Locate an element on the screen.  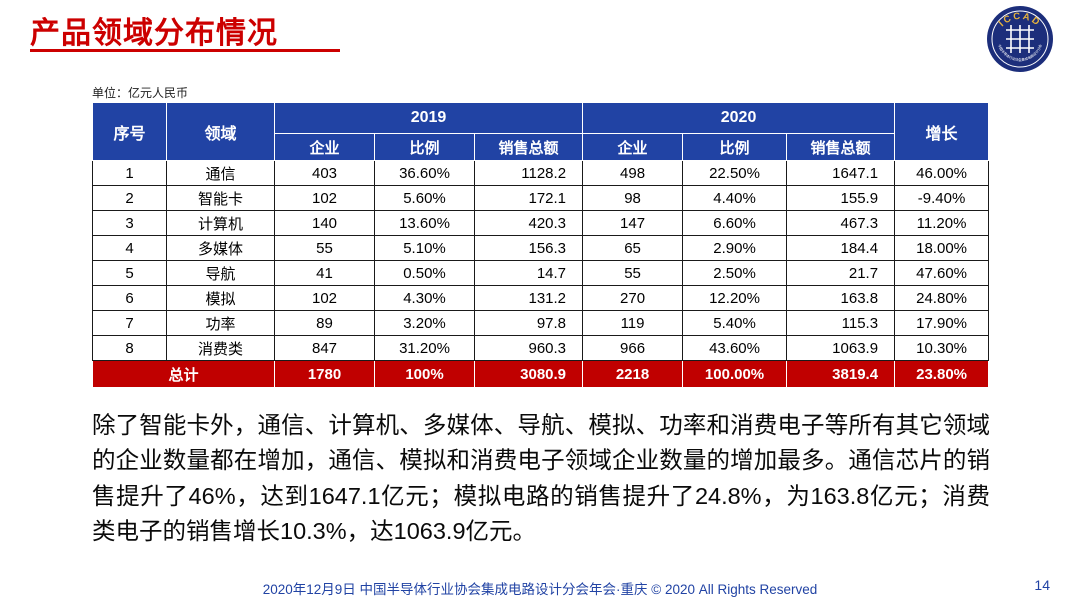
table-row: 3 计算机 140 13.60% 420.3 147 6.60% 467.3 11.20% is located at coordinates (541, 223).